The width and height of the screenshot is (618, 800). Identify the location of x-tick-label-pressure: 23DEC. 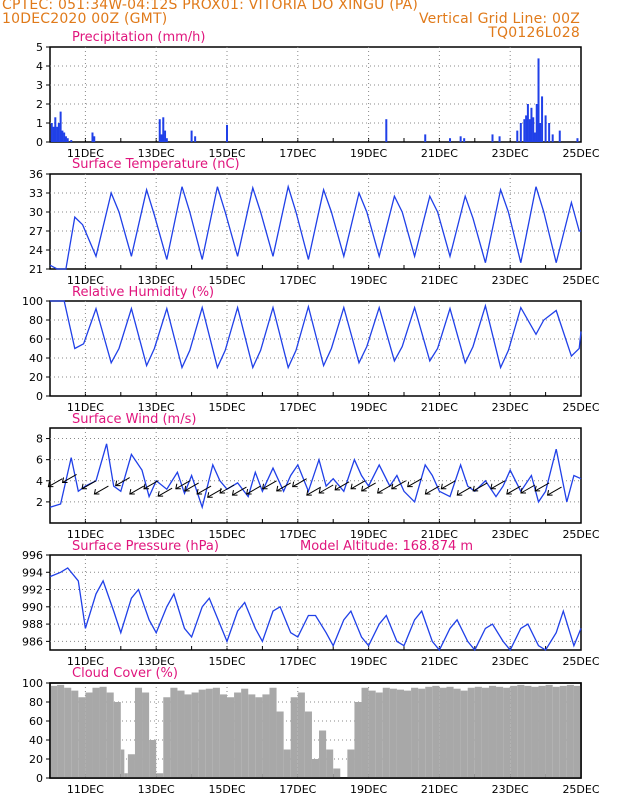
(510, 661).